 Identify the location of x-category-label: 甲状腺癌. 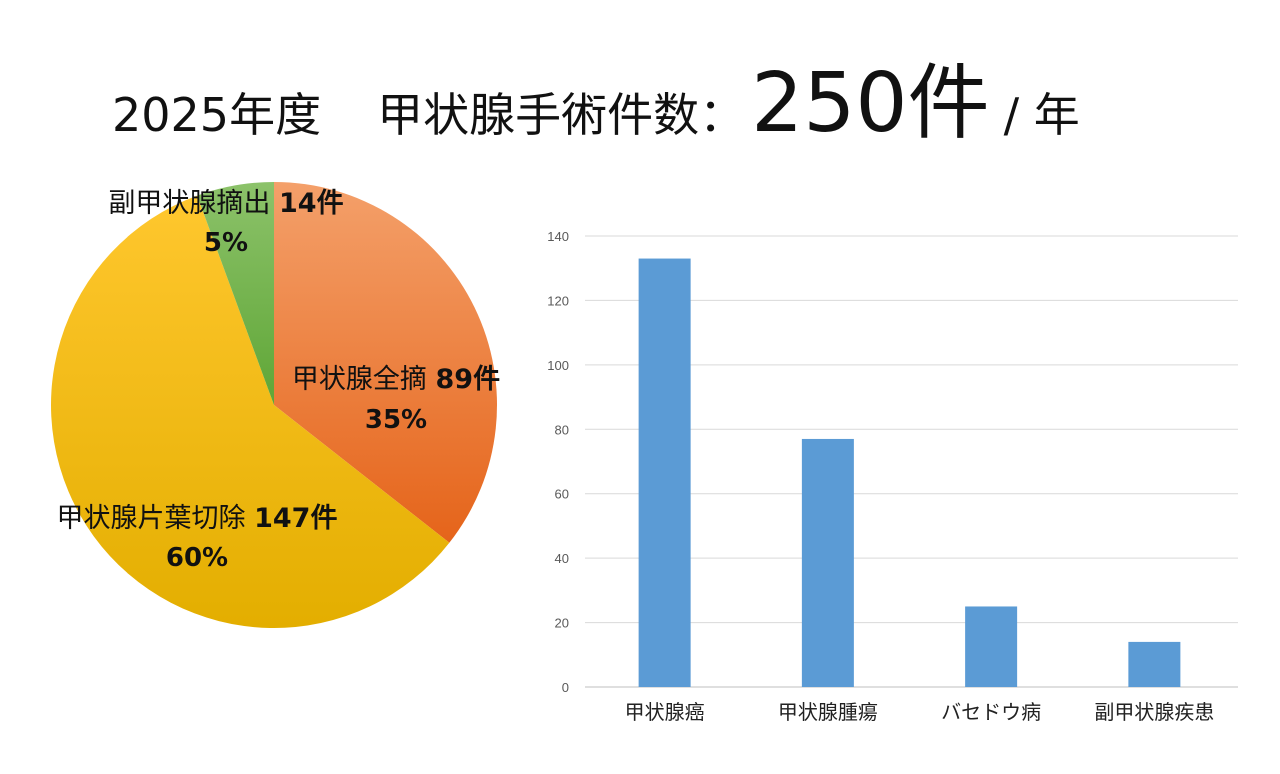
(665, 712).